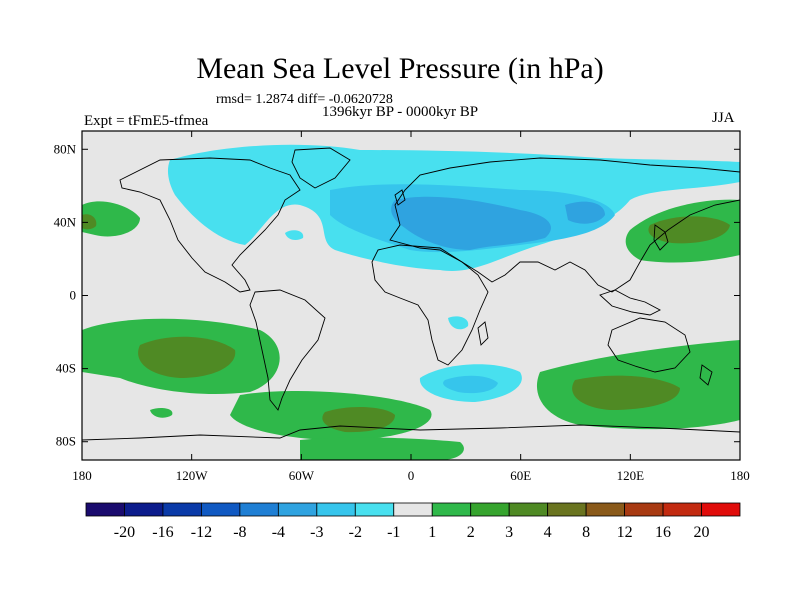  What do you see at coordinates (411, 475) in the screenshot?
I see `lon-tick-label: 0` at bounding box center [411, 475].